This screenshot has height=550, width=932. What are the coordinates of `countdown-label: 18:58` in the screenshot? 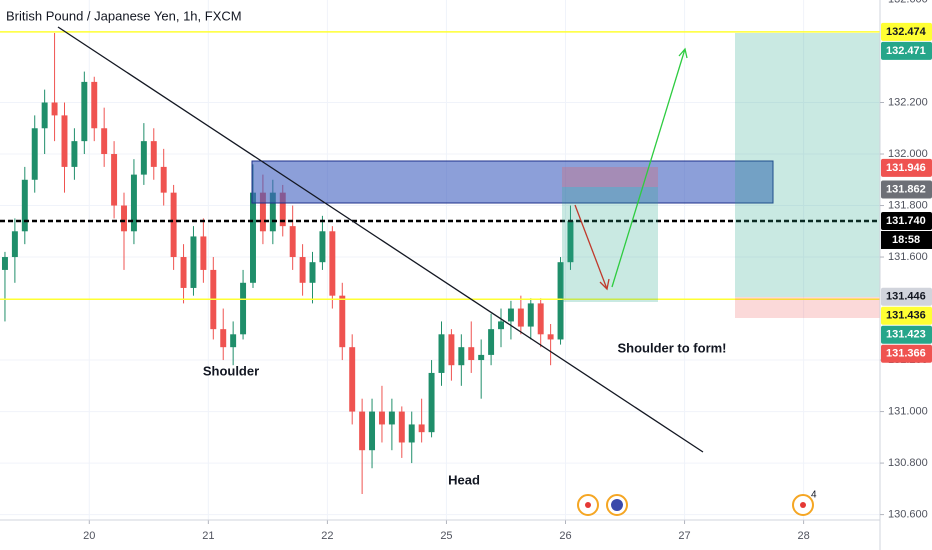 It's located at (906, 240).